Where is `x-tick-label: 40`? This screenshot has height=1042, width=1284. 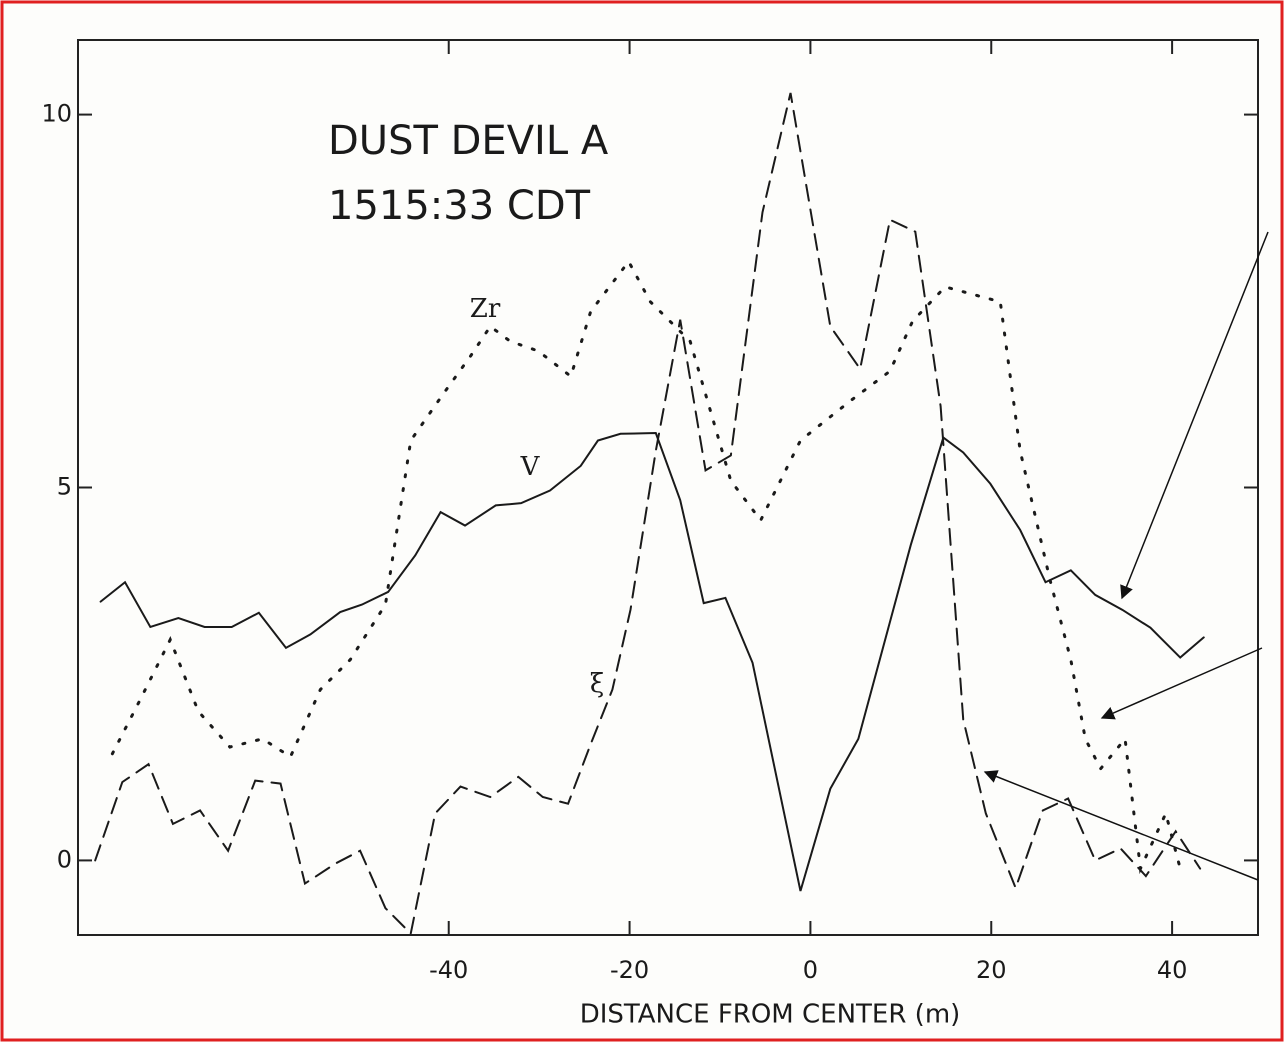
x-tick-label: 40 is located at coordinates (1172, 970).